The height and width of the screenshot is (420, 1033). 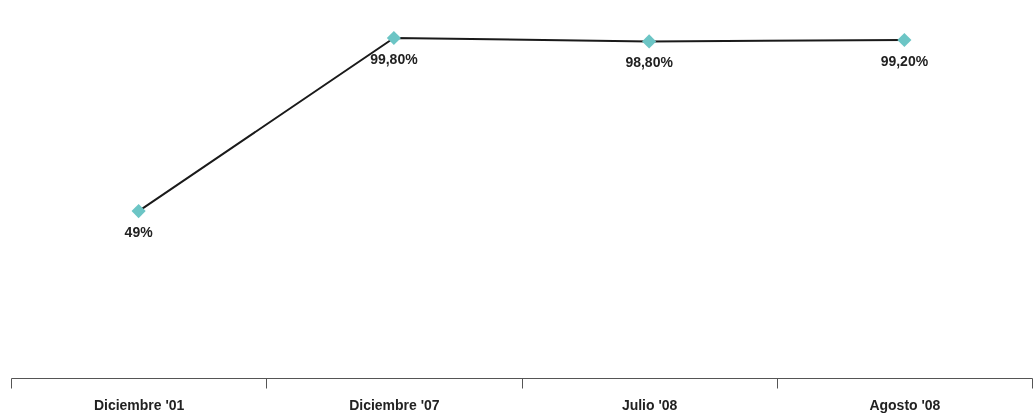 I want to click on data-label: 99,20%, so click(x=904, y=61).